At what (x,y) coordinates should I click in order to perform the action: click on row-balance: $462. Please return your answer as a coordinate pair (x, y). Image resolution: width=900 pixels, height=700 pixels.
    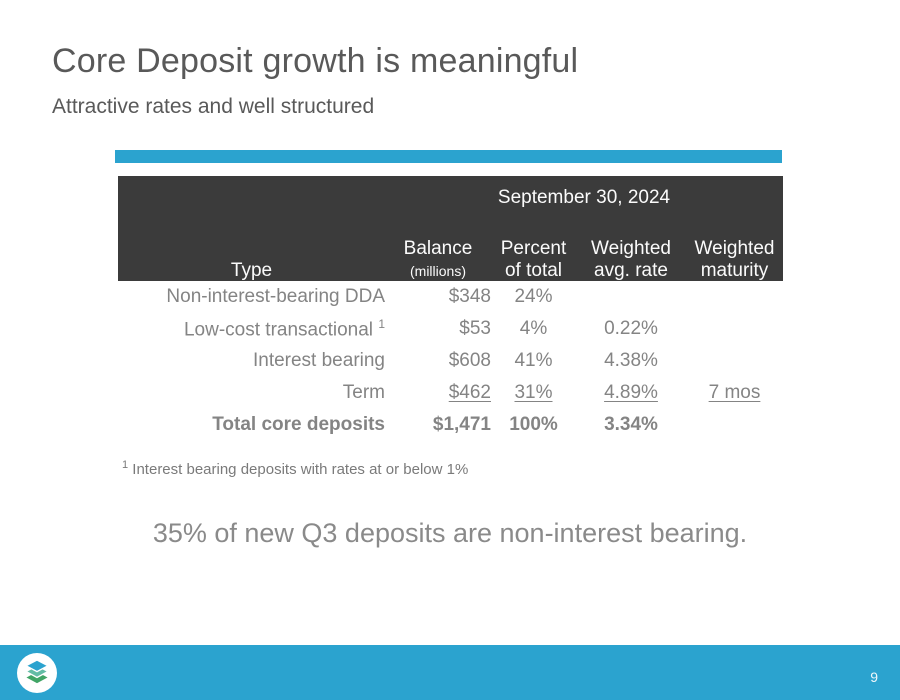
    Looking at the image, I should click on (469, 392).